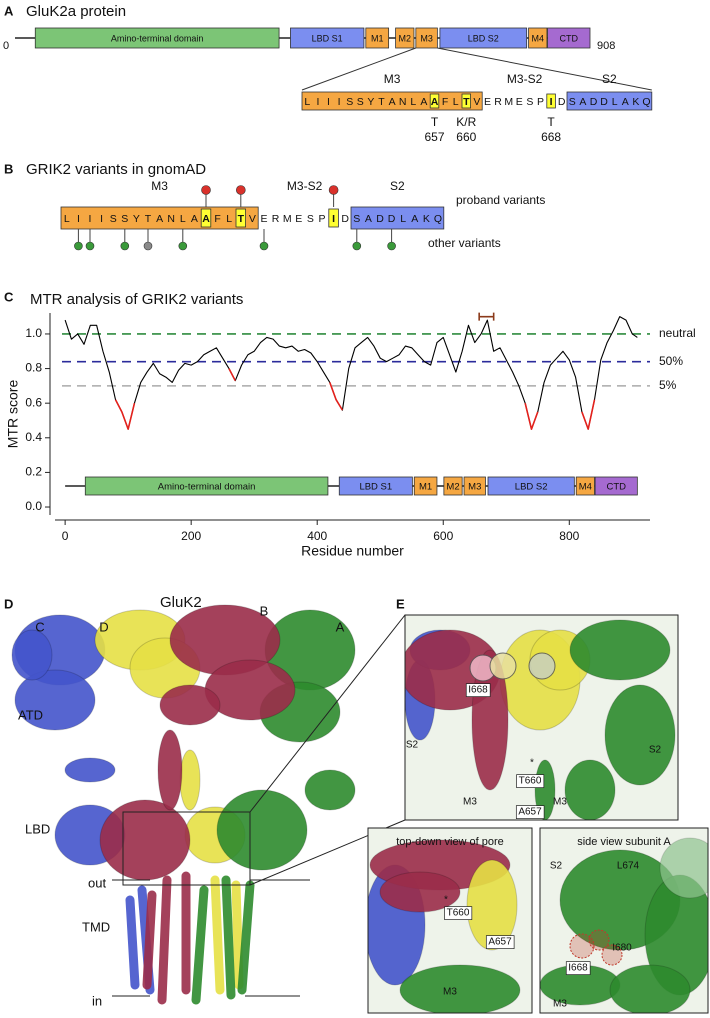 The image size is (710, 1018). Describe the element at coordinates (186, 848) in the screenshot. I see `zoom-box` at that location.